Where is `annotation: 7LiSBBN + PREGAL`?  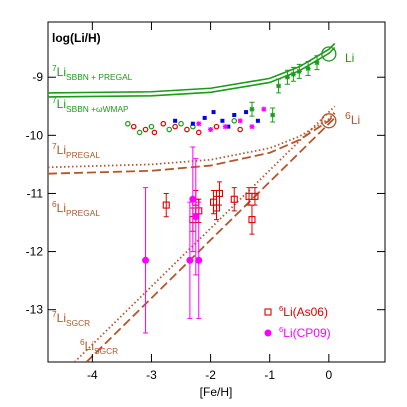 annotation: 7LiSBBN + PREGAL is located at coordinates (92, 72).